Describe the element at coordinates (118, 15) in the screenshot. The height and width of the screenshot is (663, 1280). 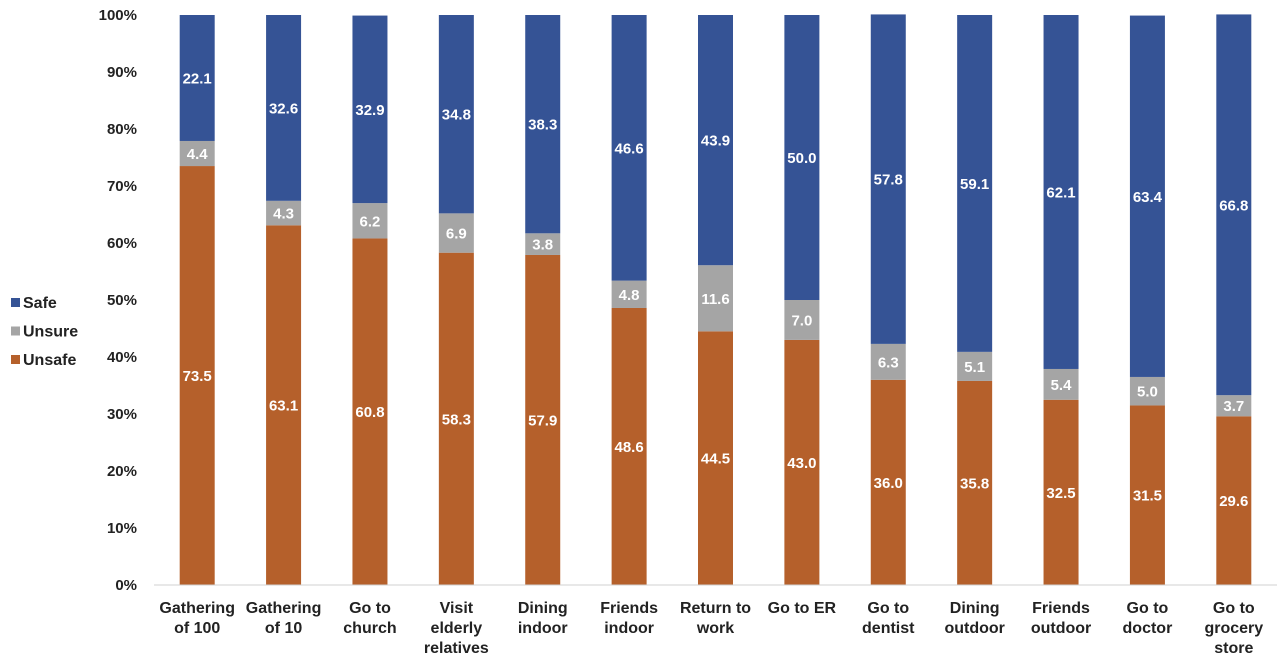
I see `y-tick-label: 100%` at that location.